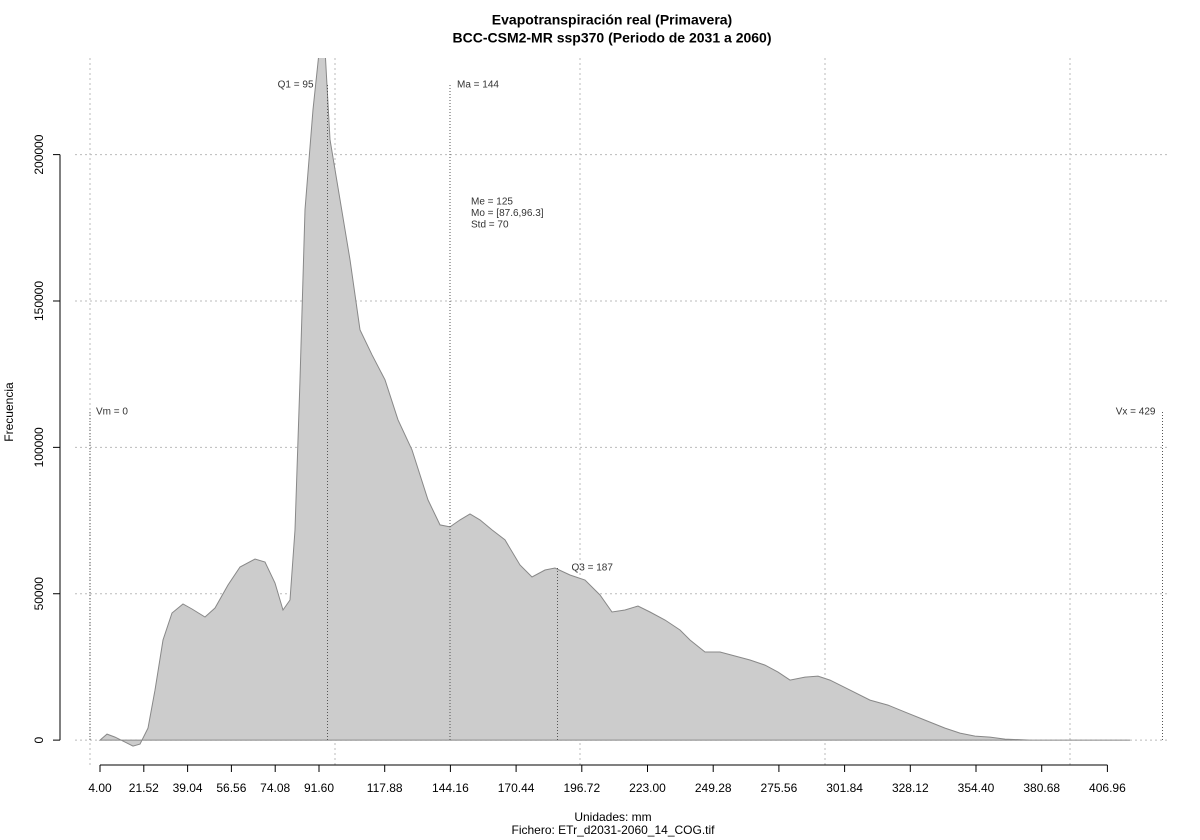  What do you see at coordinates (39, 301) in the screenshot?
I see `y-tick-label: 150000` at bounding box center [39, 301].